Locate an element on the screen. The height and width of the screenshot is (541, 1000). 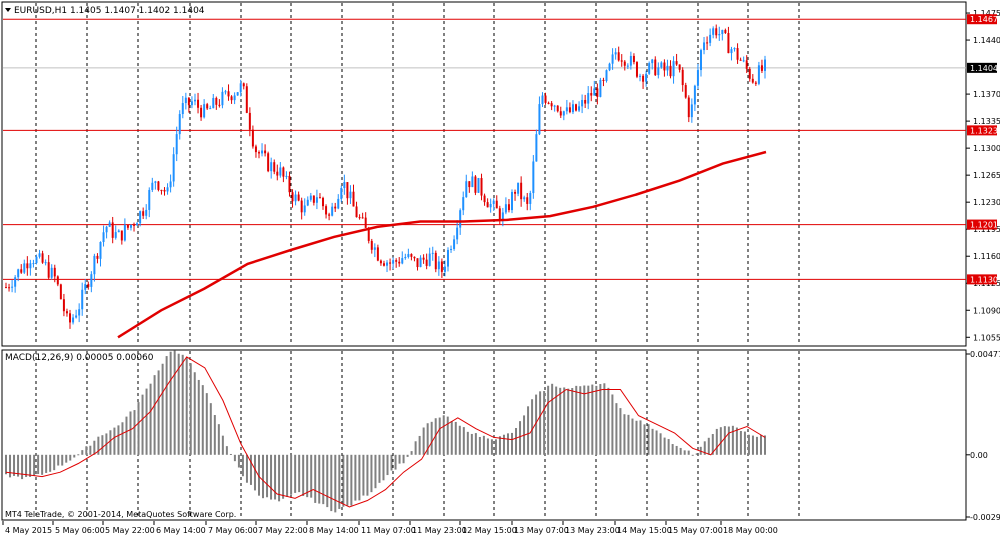
time-label: 11 May 07:00 is located at coordinates (388, 530).